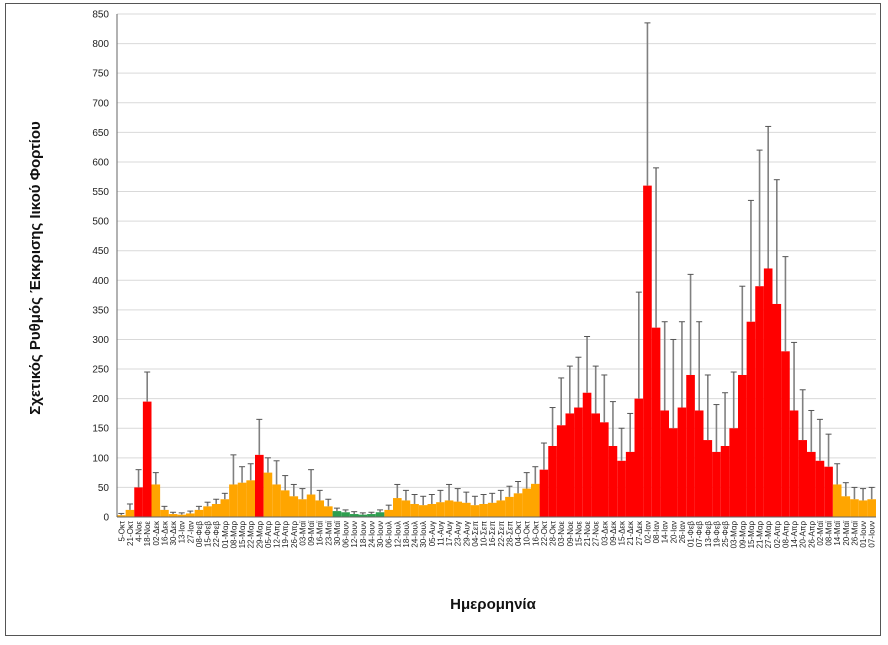 The width and height of the screenshot is (888, 645). What do you see at coordinates (647, 532) in the screenshot?
I see `x-tick-label: 02-Ιαν` at bounding box center [647, 532].